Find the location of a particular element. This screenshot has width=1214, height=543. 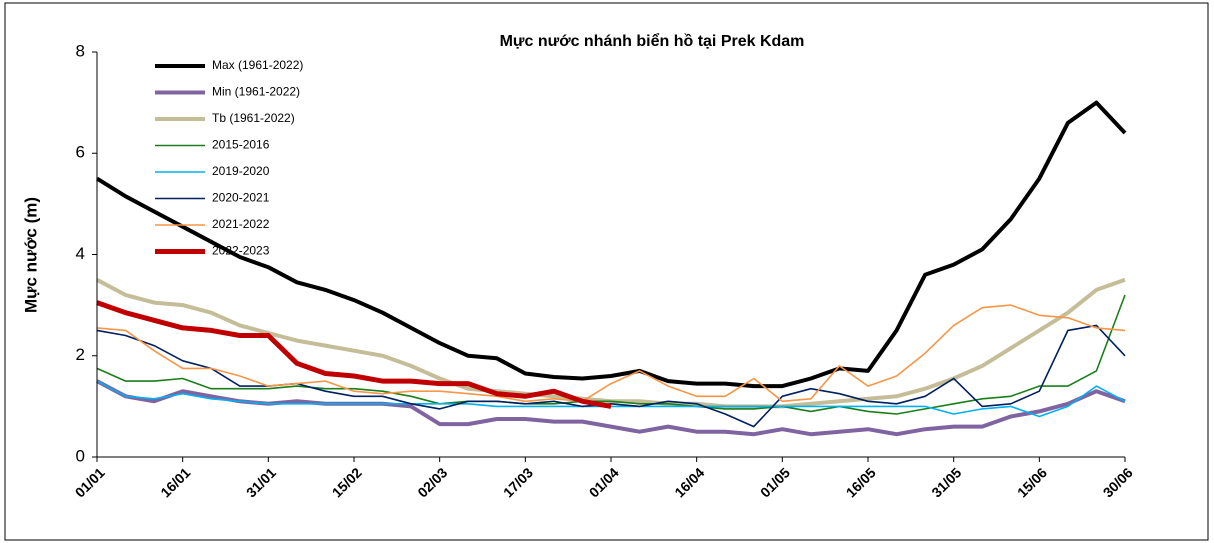

legend-label: Max (1961-2022) is located at coordinates (257, 65).